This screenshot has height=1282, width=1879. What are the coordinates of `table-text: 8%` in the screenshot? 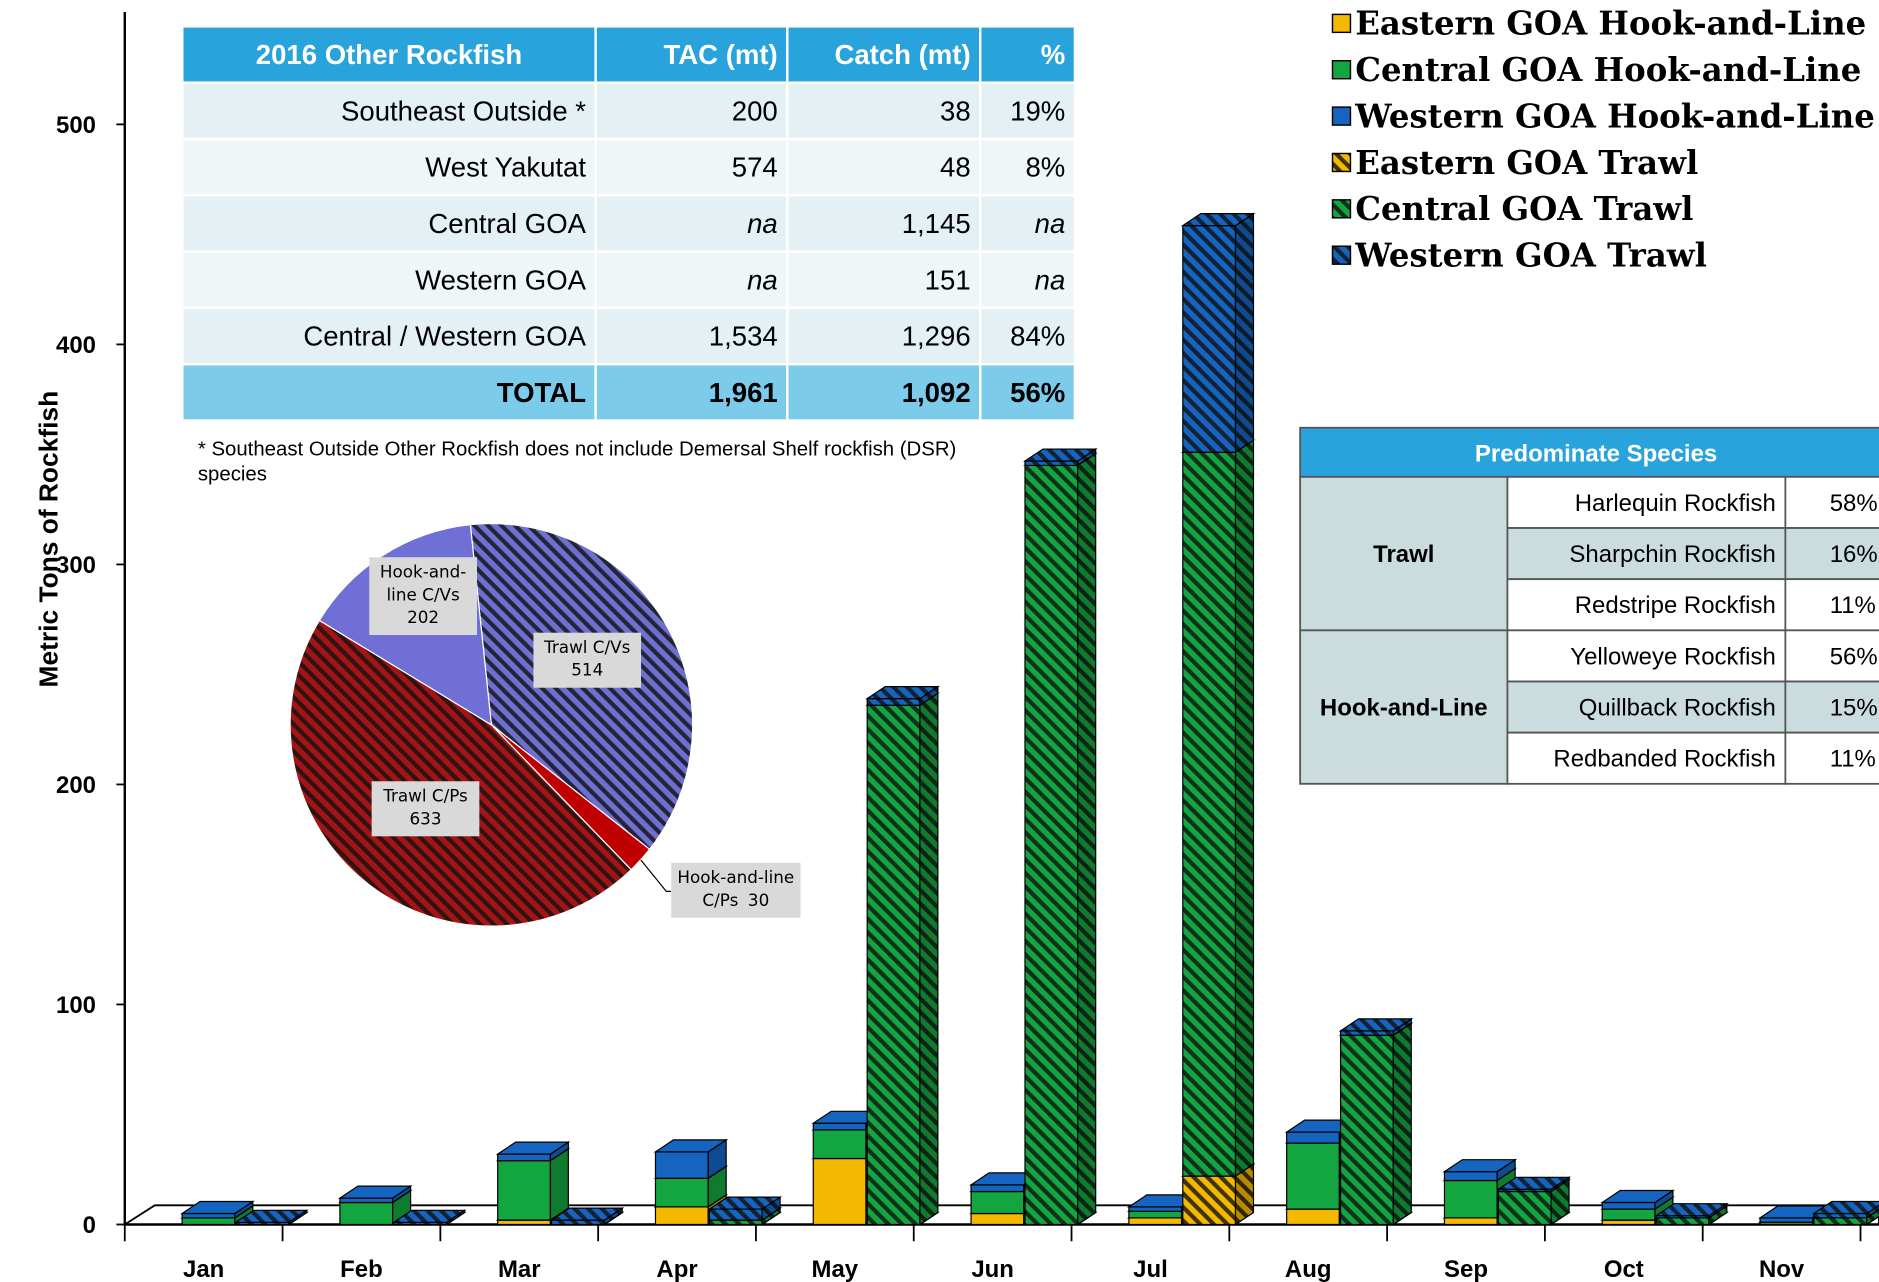 It's located at (1045, 167).